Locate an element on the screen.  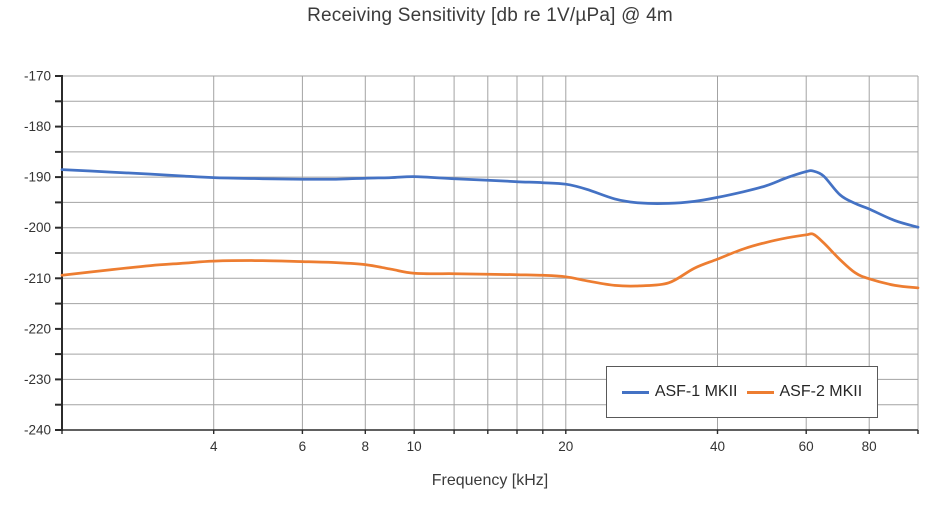
series-line-asf-1-mkii is located at coordinates (490, 198).